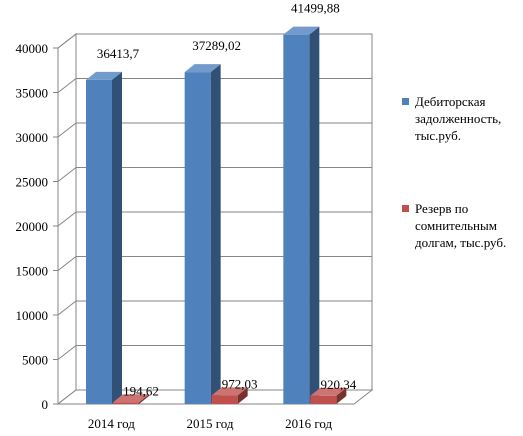 The height and width of the screenshot is (436, 523). I want to click on y-tick-label: 35000, so click(32, 93).